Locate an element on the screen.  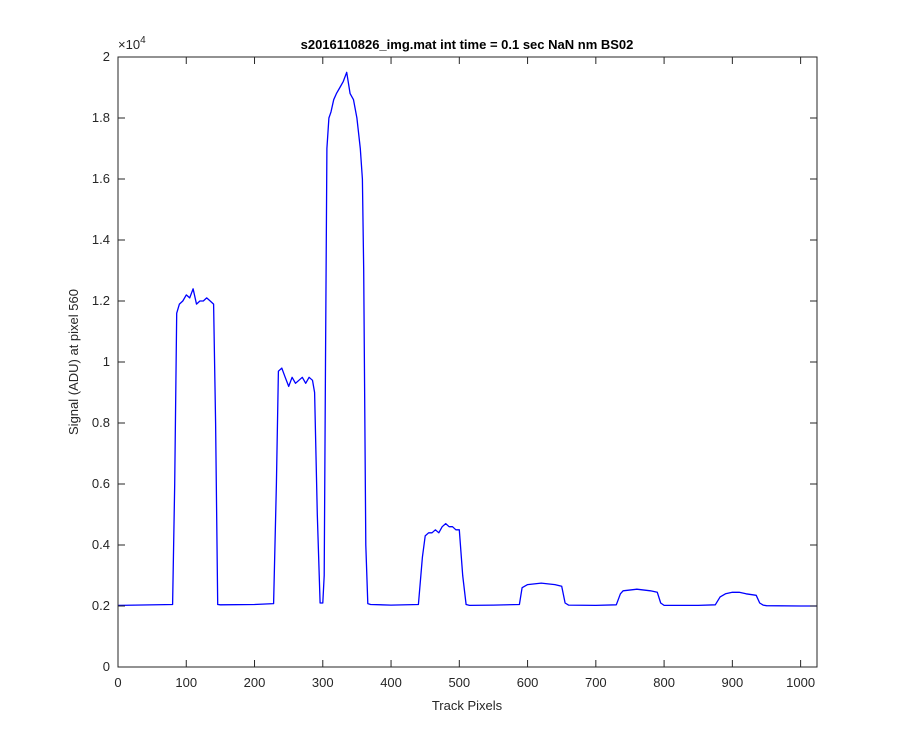
y-tick-label: 1.4 is located at coordinates (101, 239).